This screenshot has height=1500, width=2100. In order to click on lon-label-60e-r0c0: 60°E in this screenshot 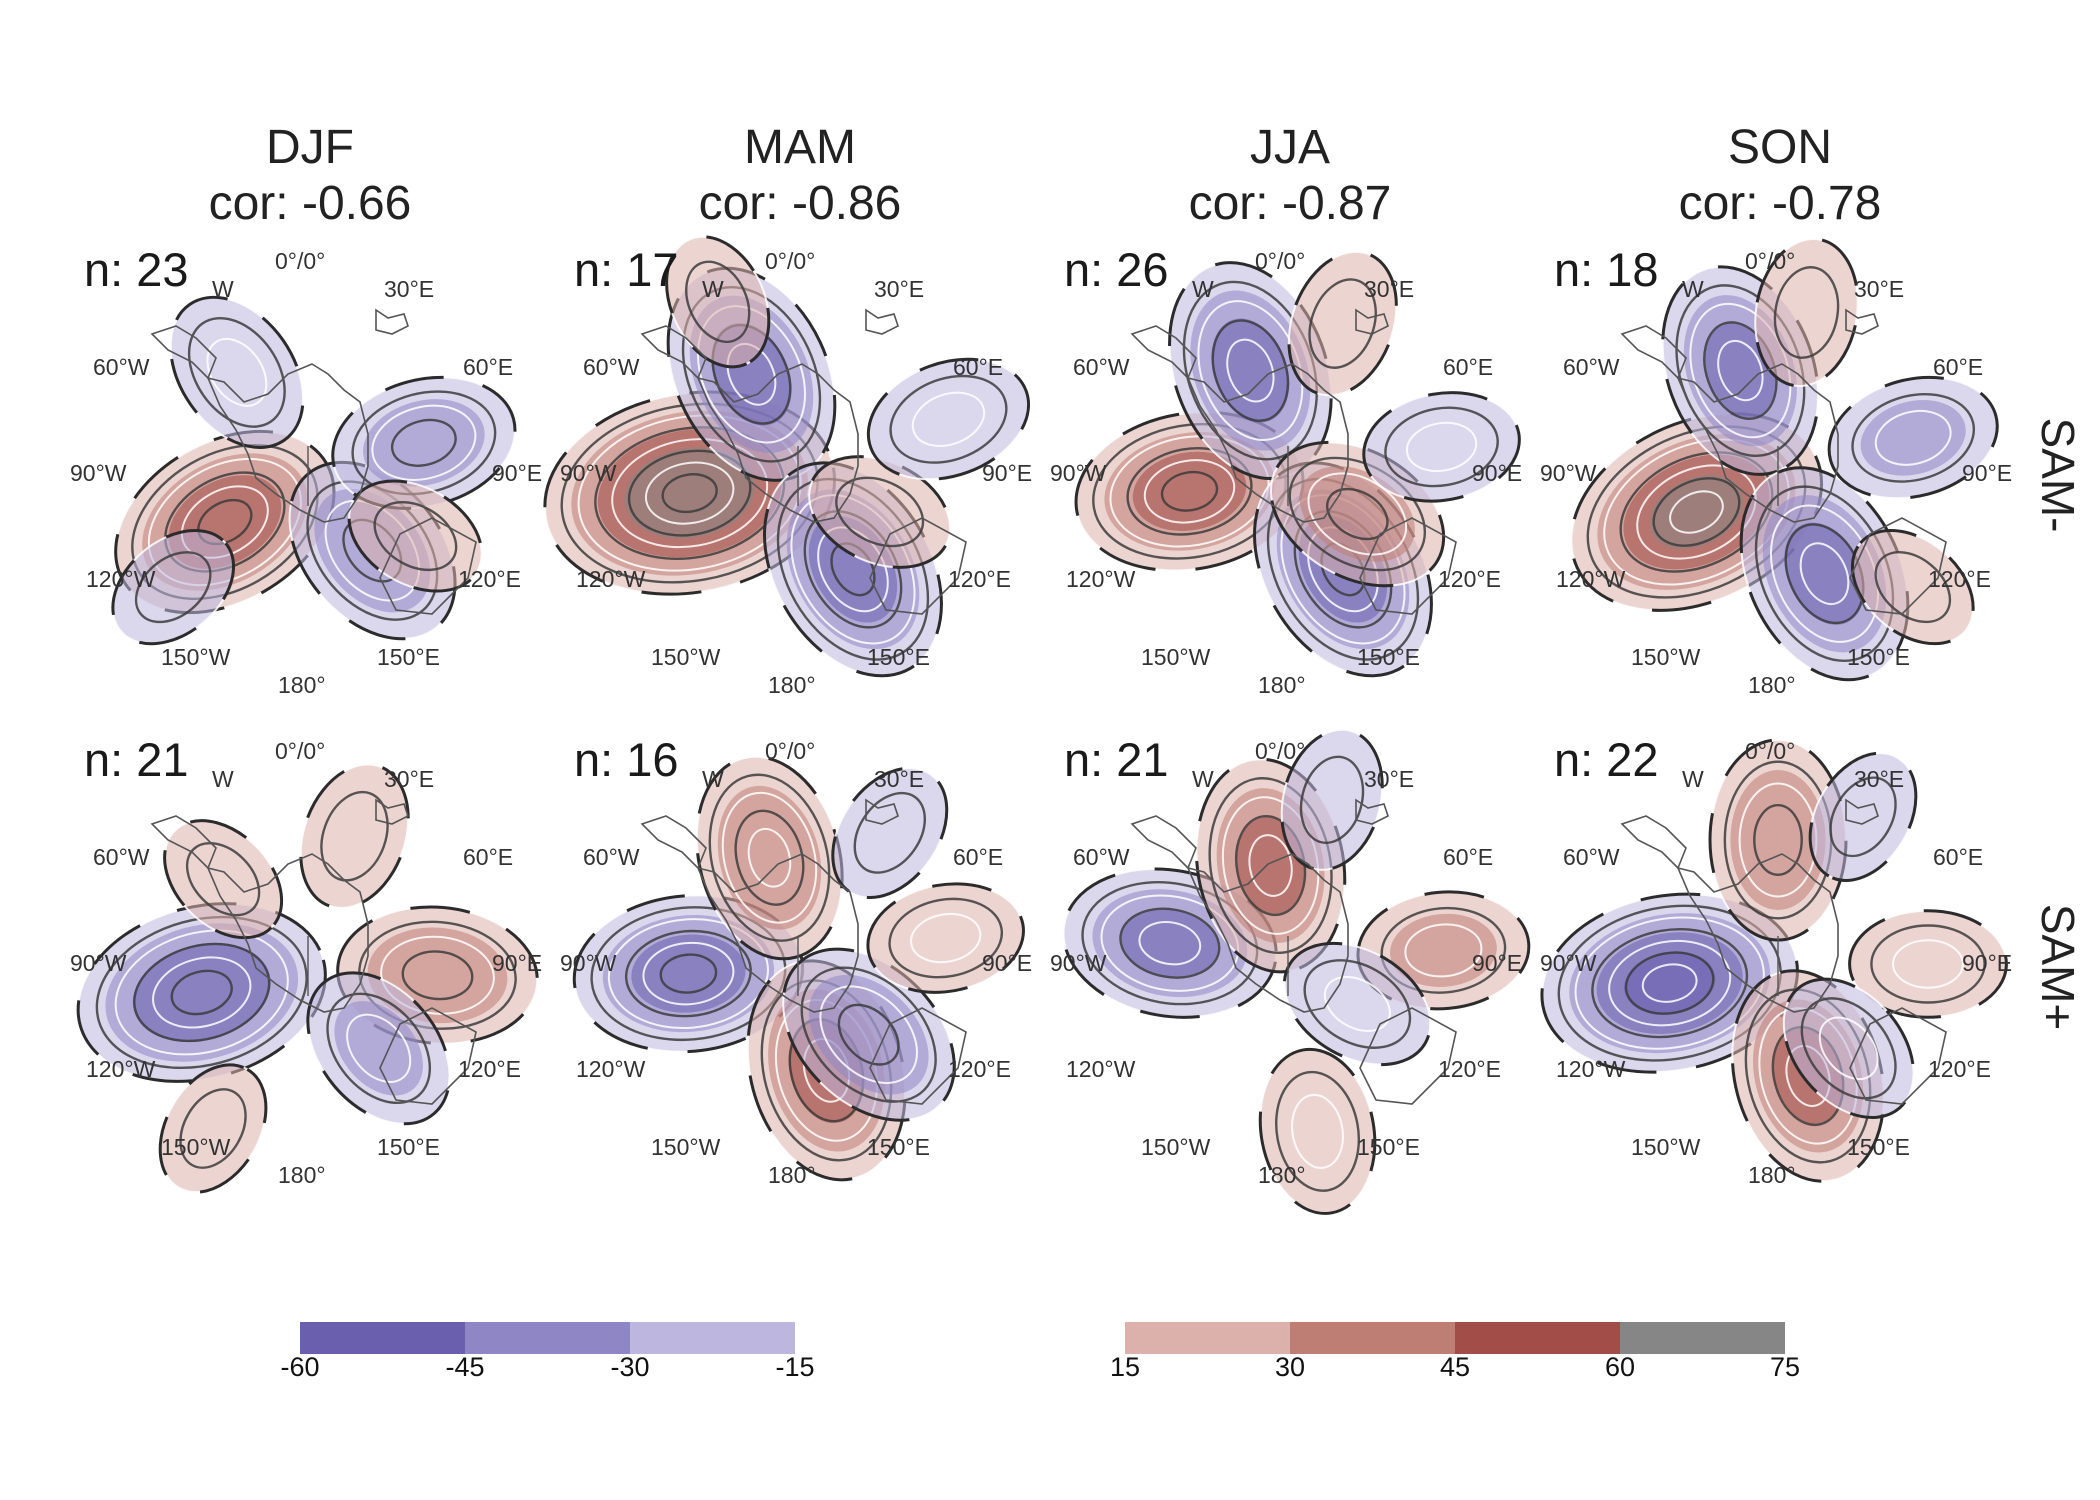, I will do `click(488, 367)`.